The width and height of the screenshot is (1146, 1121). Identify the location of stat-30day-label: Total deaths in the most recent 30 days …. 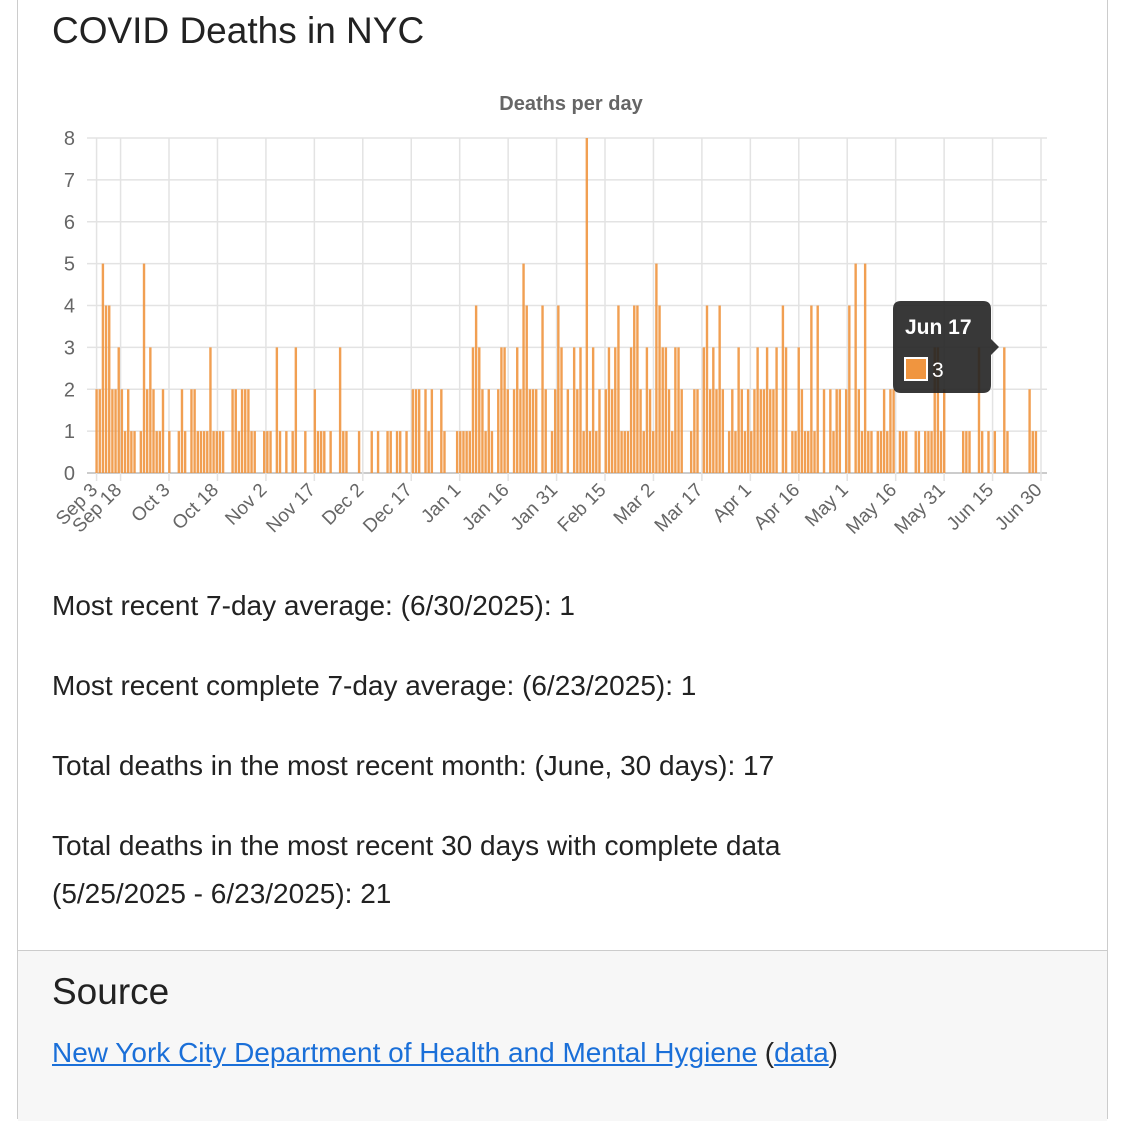
(416, 845).